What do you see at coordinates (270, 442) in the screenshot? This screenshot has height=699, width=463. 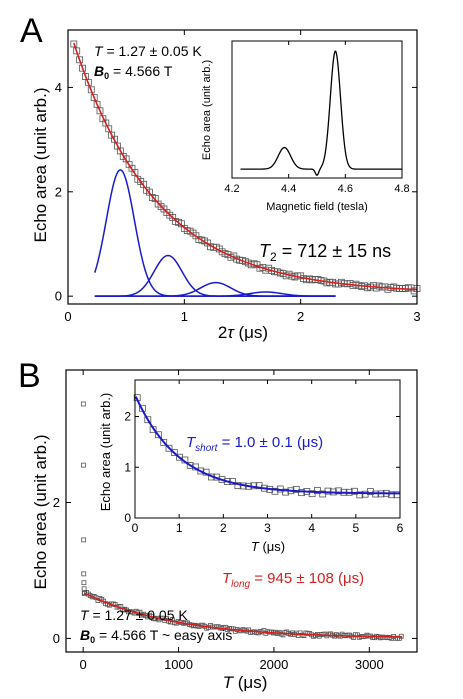 I see `panel-b-tshort-value: = 1.0 ± 0.1 (μs)` at bounding box center [270, 442].